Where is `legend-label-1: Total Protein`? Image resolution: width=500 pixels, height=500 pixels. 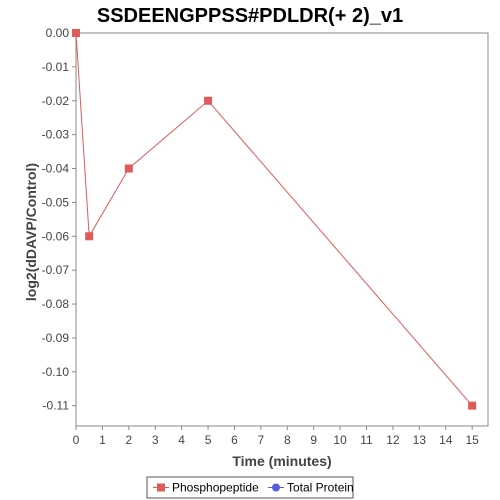 legend-label-1: Total Protein is located at coordinates (320, 488).